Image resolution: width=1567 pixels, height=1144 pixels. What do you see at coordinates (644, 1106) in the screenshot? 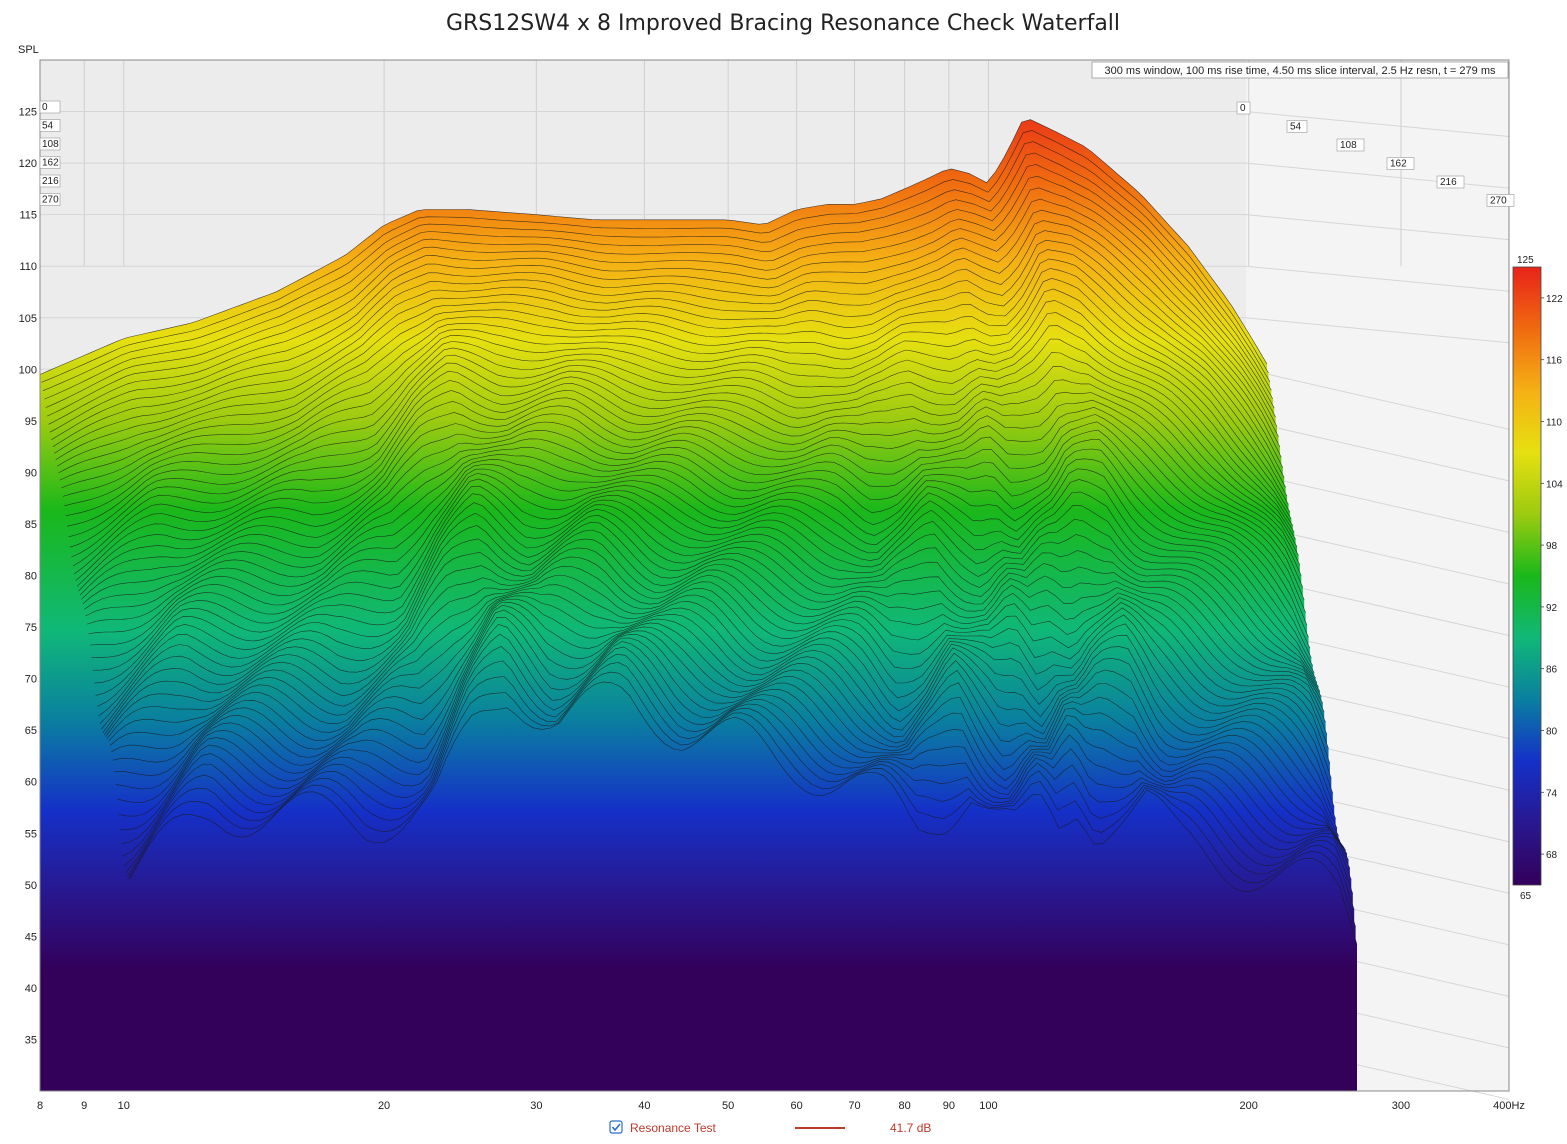
I see `x-tick-label: 40` at bounding box center [644, 1106].